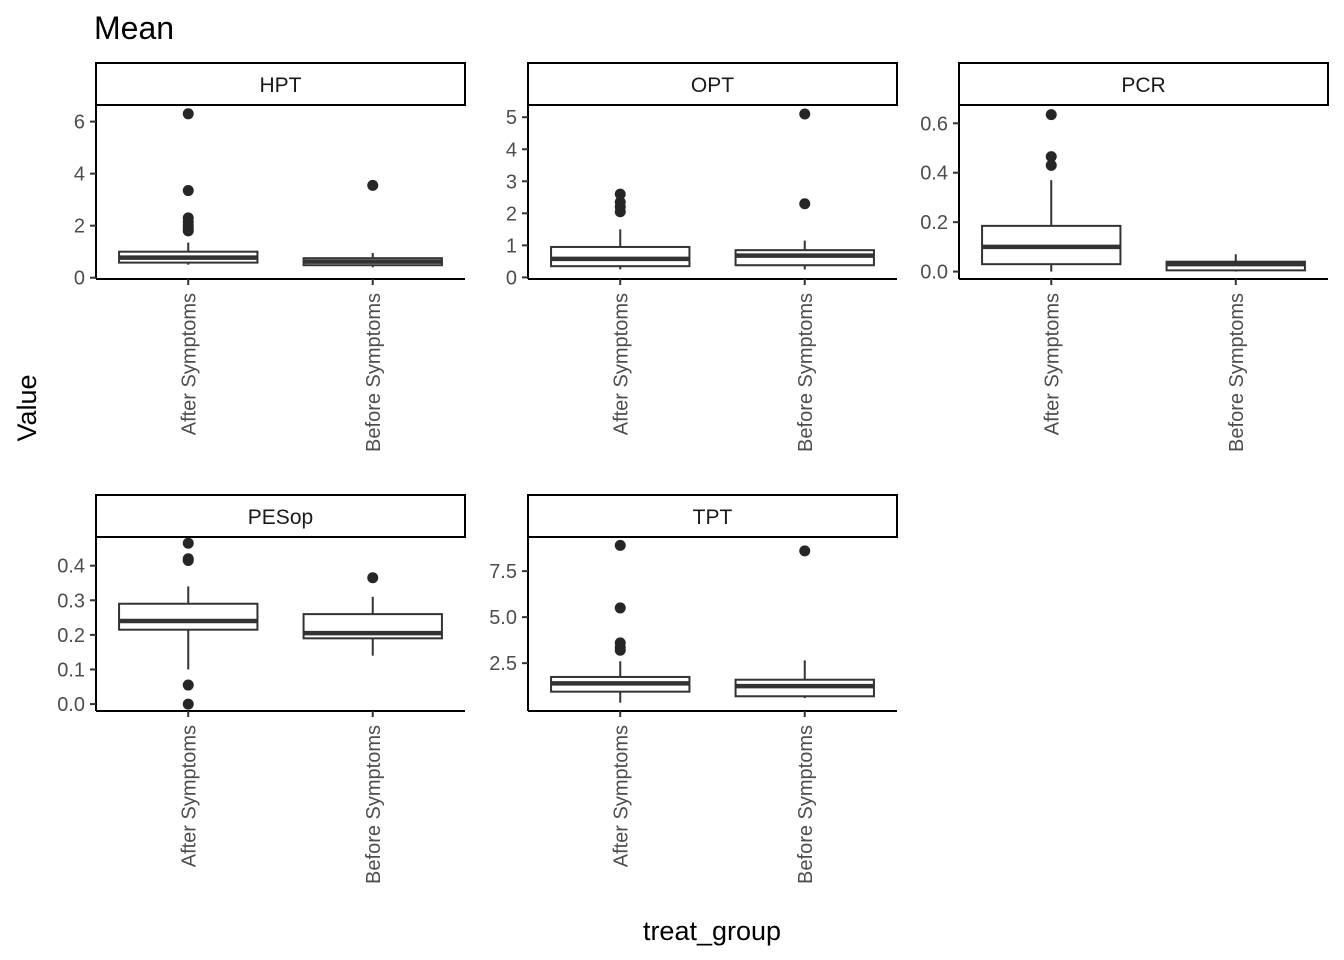 Image resolution: width=1344 pixels, height=960 pixels. Describe the element at coordinates (712, 931) in the screenshot. I see `x-axis-title: treat_group` at that location.